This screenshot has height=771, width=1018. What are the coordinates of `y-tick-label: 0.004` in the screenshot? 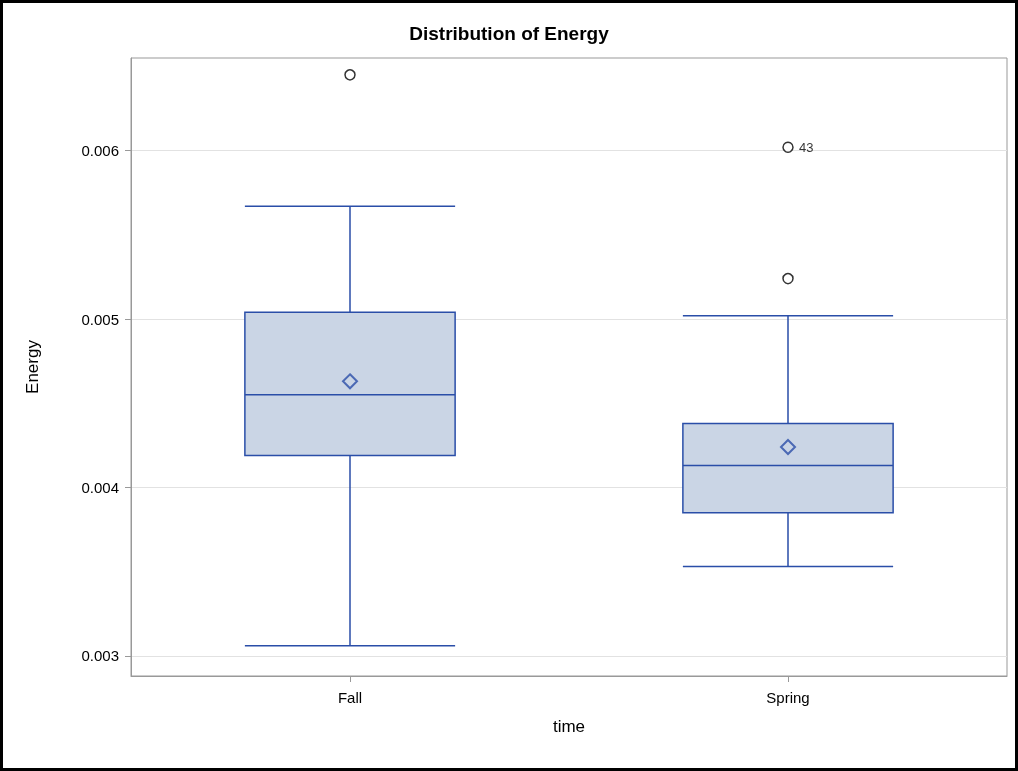 It's located at (100, 487).